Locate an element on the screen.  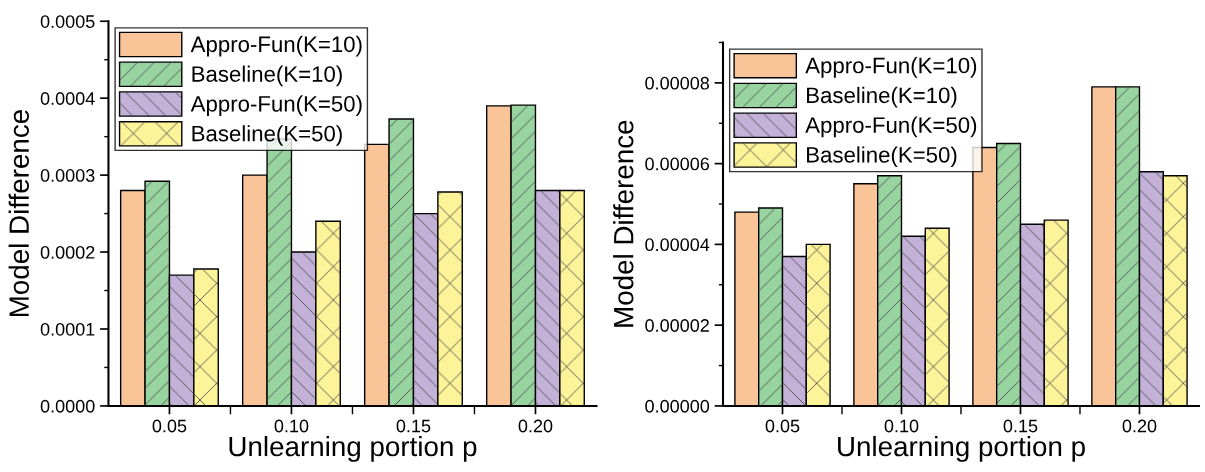
y-tick-label: 0.0000 is located at coordinates (67, 406).